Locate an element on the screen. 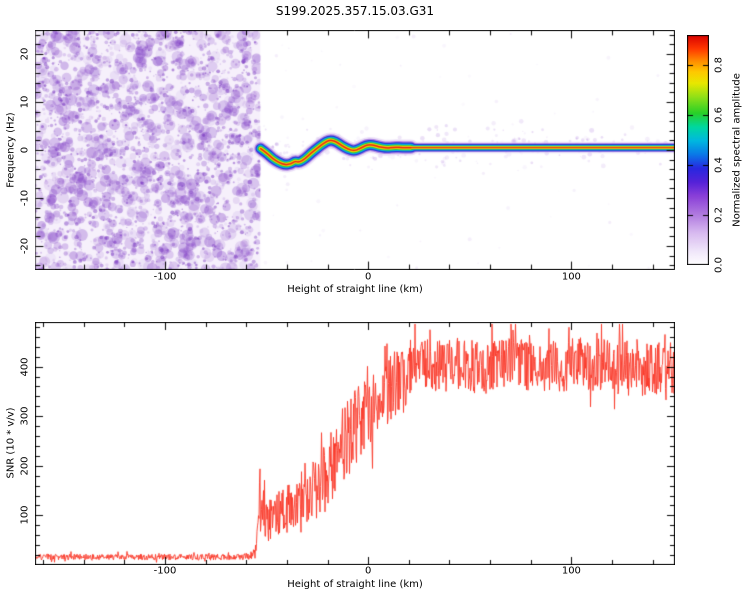  spec-y-tick-label: -20 is located at coordinates (25, 246).